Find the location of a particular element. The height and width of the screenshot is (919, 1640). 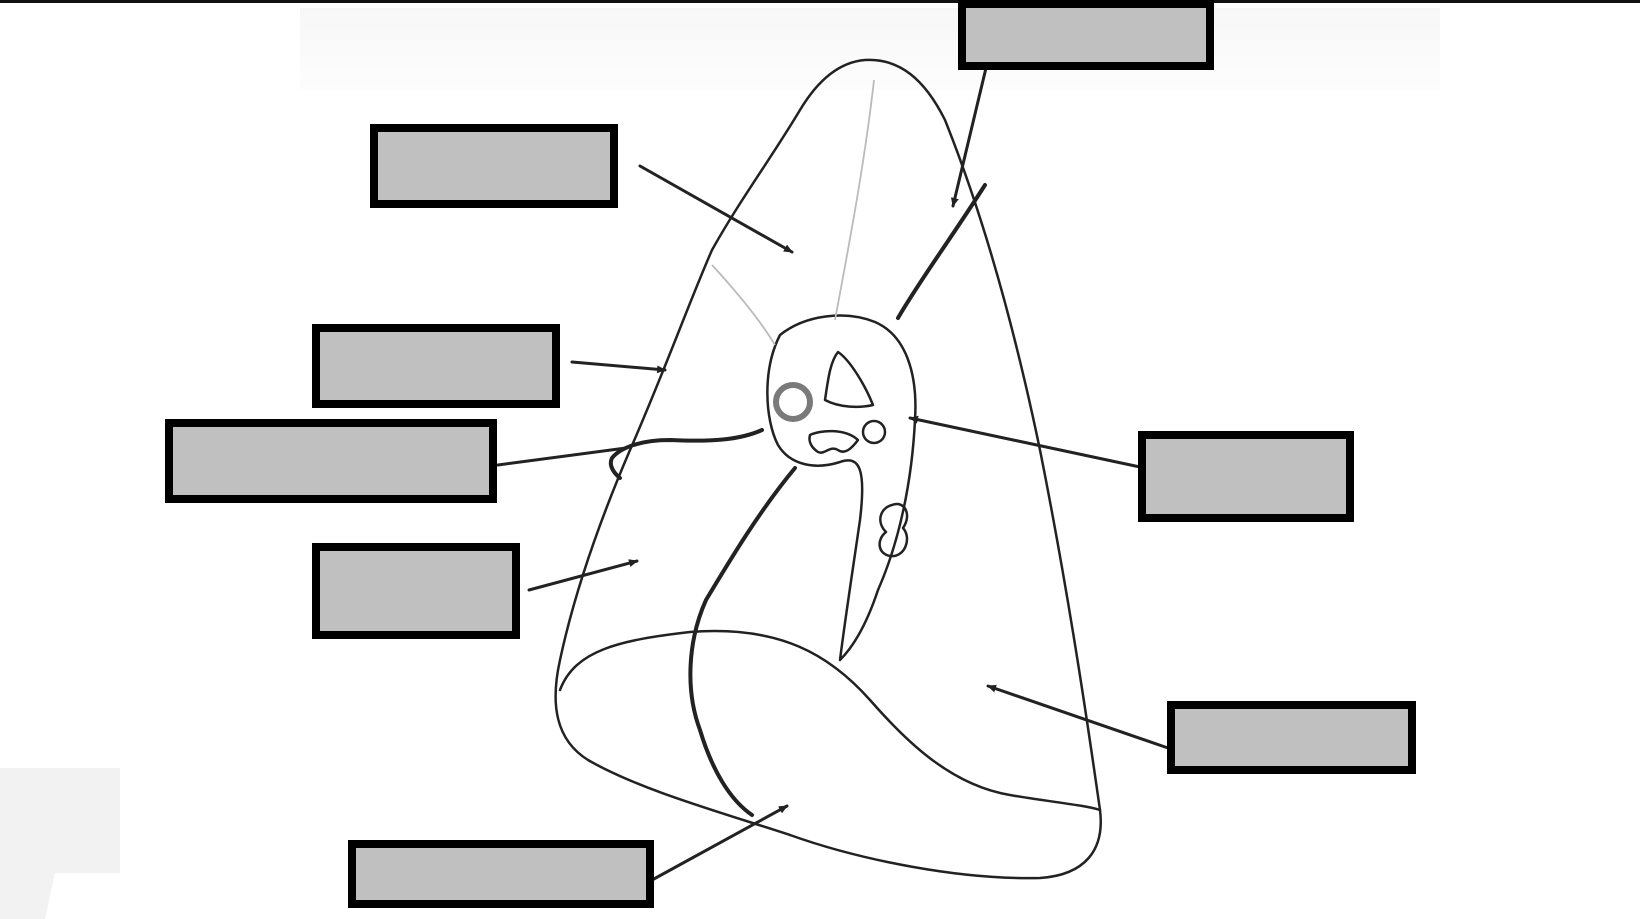

top-border-line is located at coordinates (820, 1).